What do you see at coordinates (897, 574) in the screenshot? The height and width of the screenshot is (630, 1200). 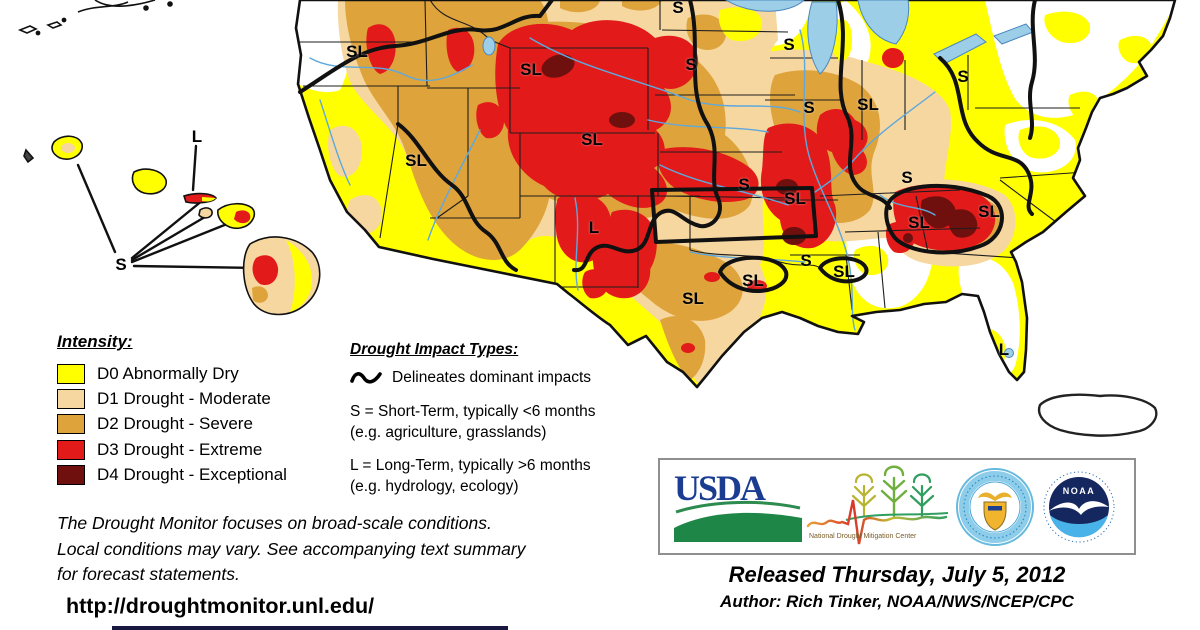 I see `release-date-line: Released Thursday, July 5, 2012` at bounding box center [897, 574].